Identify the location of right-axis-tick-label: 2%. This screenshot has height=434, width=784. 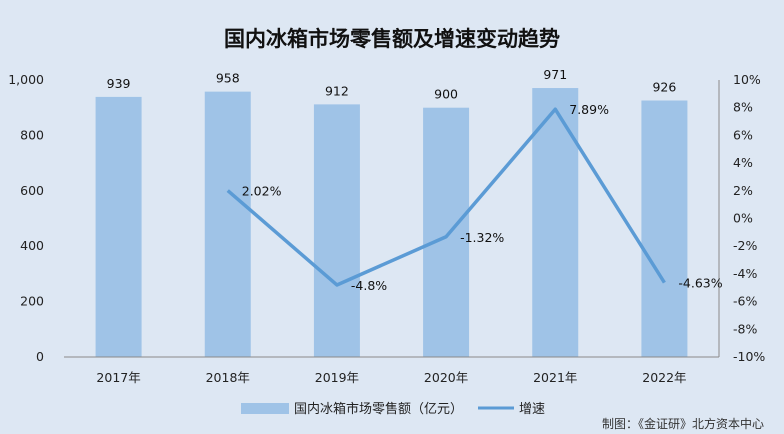
(743, 190).